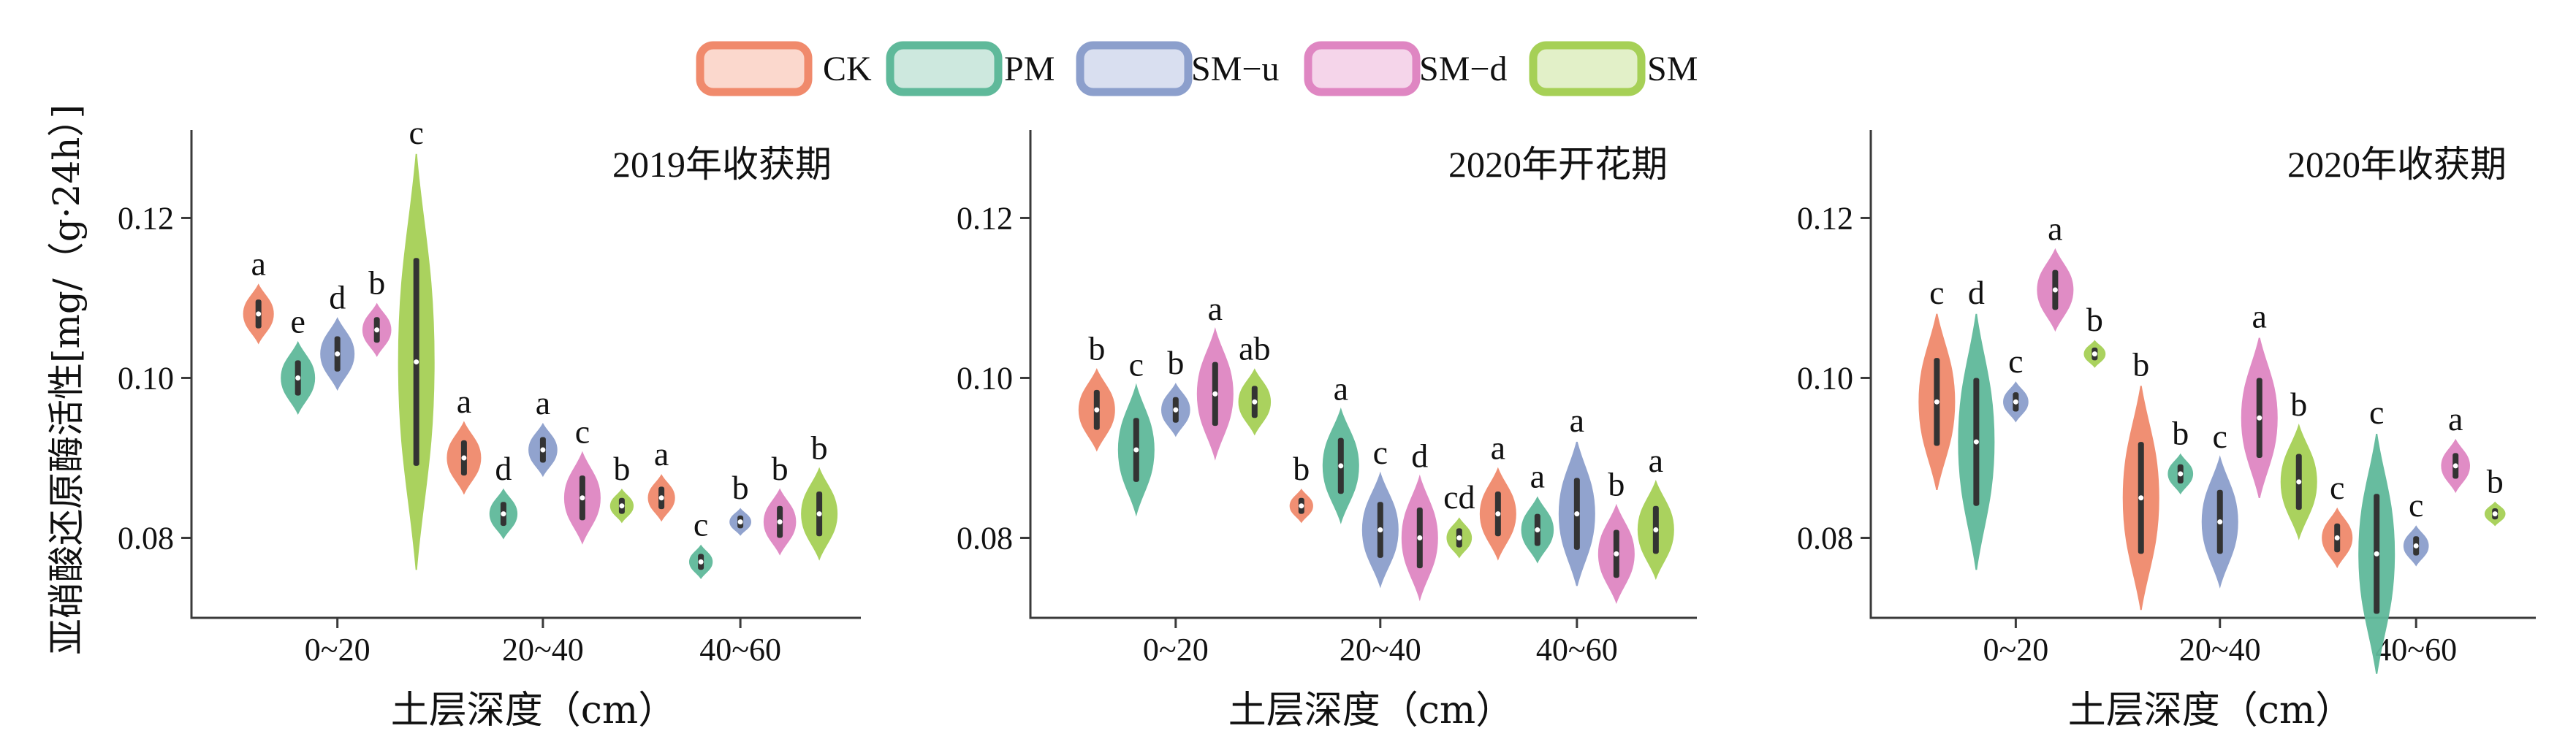 The width and height of the screenshot is (2576, 742). What do you see at coordinates (847, 69) in the screenshot?
I see `legend-label: CK` at bounding box center [847, 69].